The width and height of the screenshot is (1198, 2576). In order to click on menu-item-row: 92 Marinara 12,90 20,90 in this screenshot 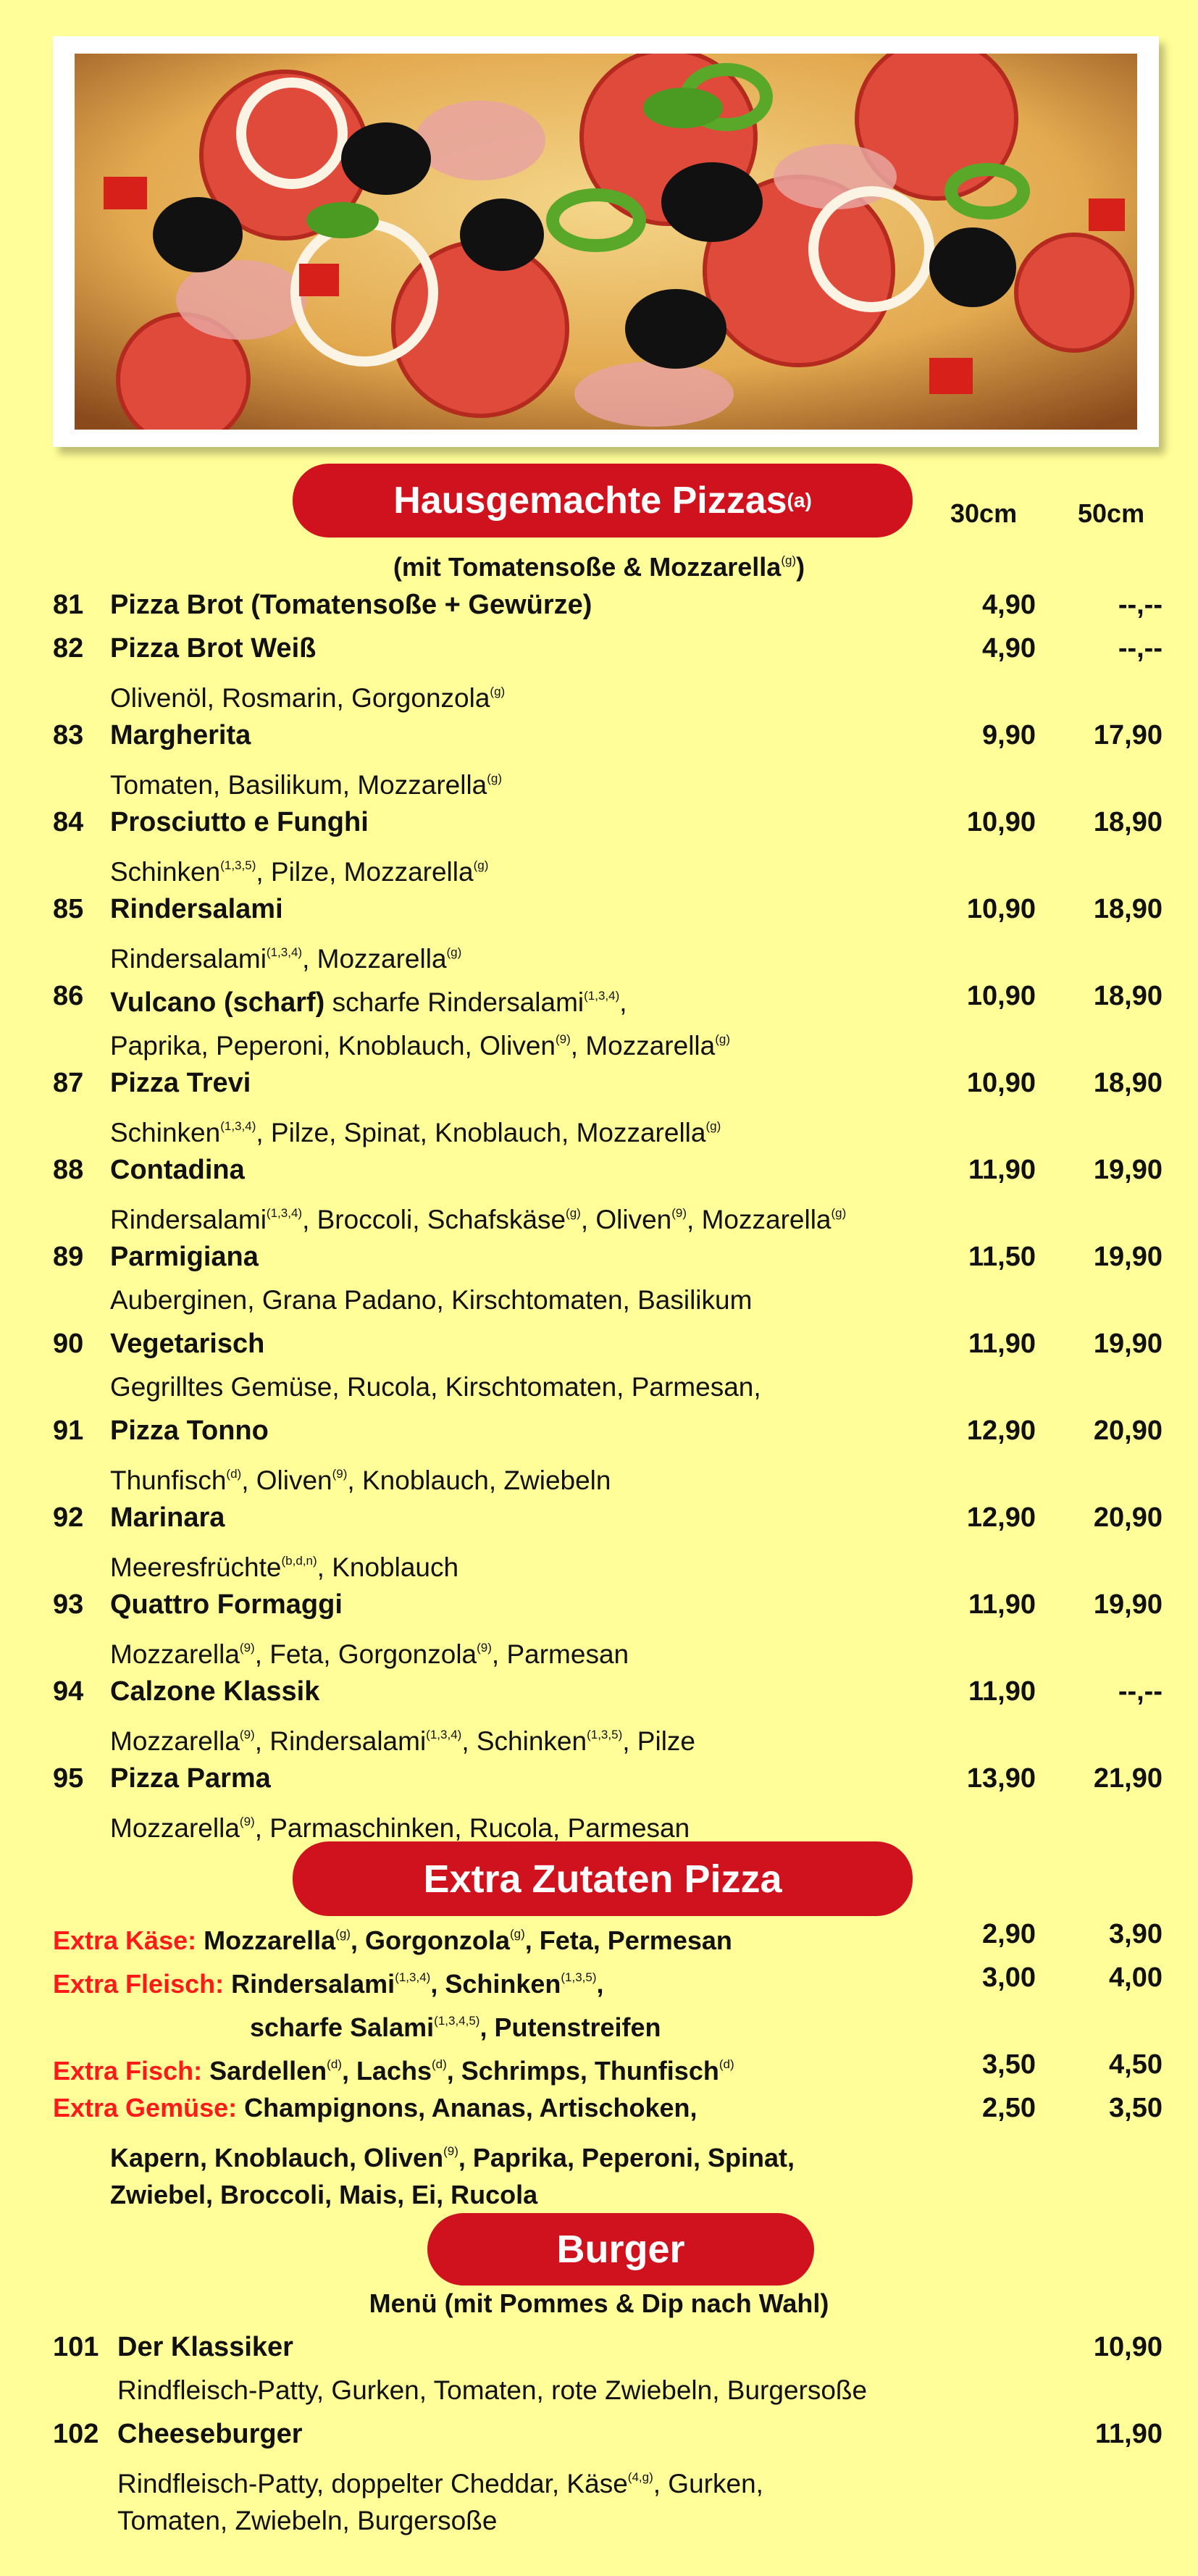, I will do `click(599, 1517)`.